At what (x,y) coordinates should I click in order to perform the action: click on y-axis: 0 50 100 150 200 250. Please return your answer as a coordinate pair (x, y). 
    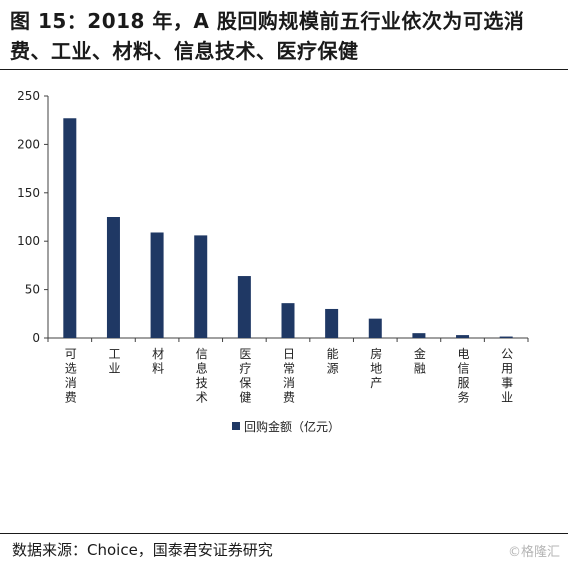
    Looking at the image, I should click on (33, 217).